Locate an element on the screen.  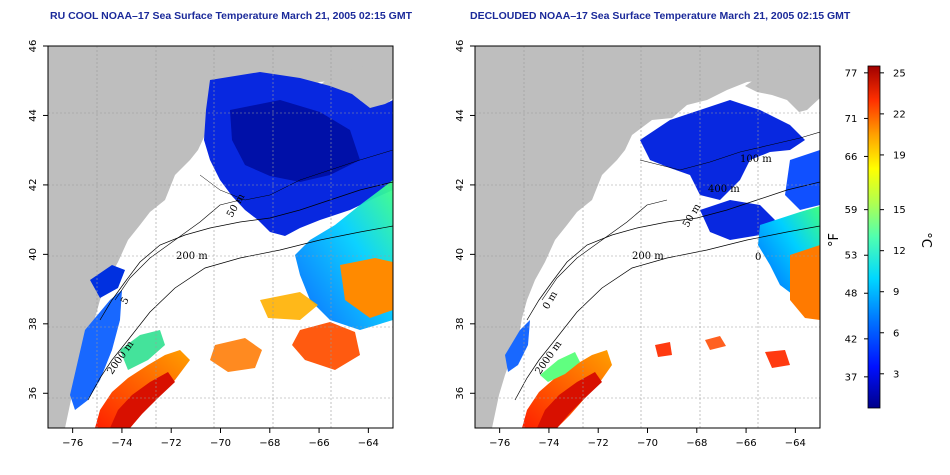
fahrenheit-tick-label: 37 is located at coordinates (851, 377).